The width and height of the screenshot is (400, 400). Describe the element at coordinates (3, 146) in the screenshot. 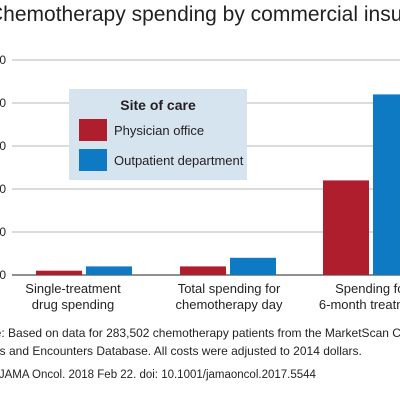

I see `y-tick-label: 30` at that location.